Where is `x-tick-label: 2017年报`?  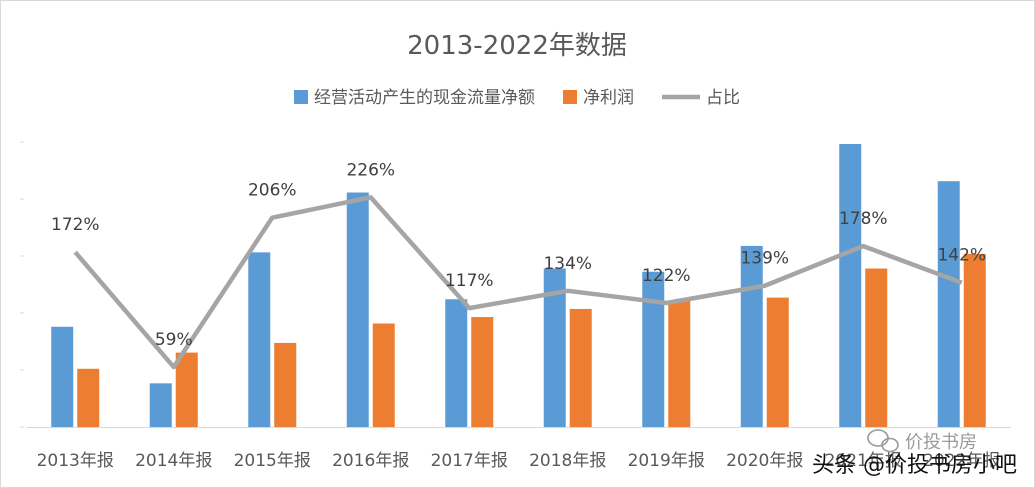 x-tick-label: 2017年报 is located at coordinates (469, 461).